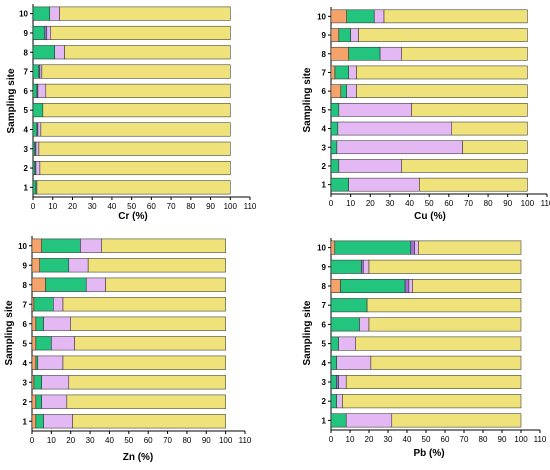 This screenshot has height=470, width=550. What do you see at coordinates (540, 439) in the screenshot?
I see `x-tick-label: 110` at bounding box center [540, 439].